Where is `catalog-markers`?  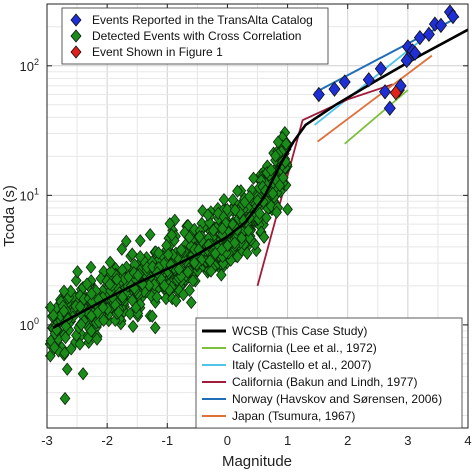 catalog-markers is located at coordinates (385, 60).